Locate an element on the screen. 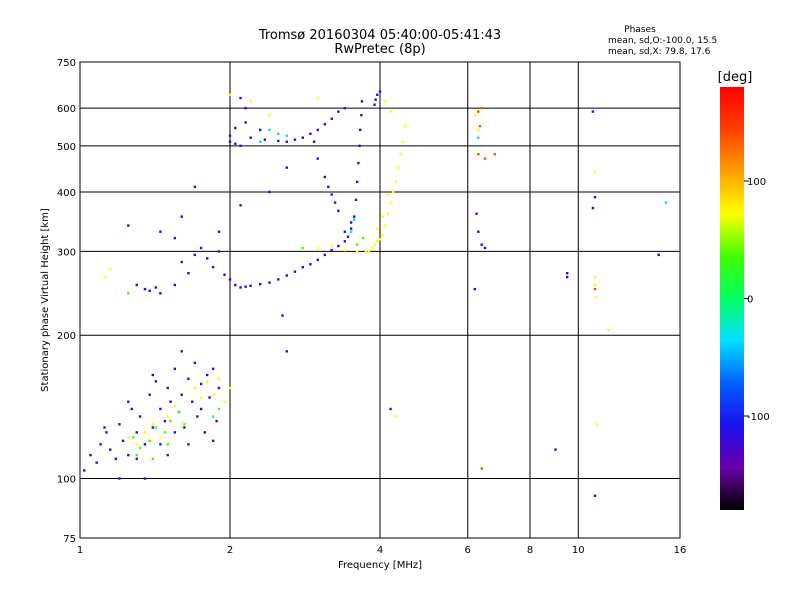  y-tick-label: 500 is located at coordinates (66, 147).